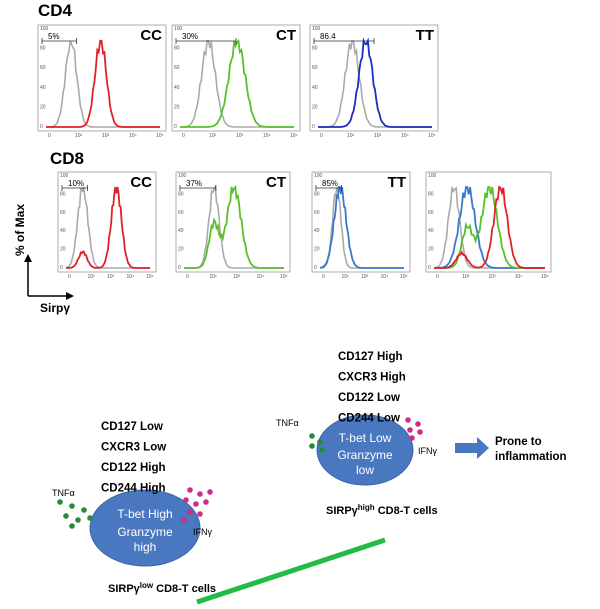 The width and height of the screenshot is (600, 609). Describe the element at coordinates (518, 442) in the screenshot. I see `outcome: Prone to` at that location.